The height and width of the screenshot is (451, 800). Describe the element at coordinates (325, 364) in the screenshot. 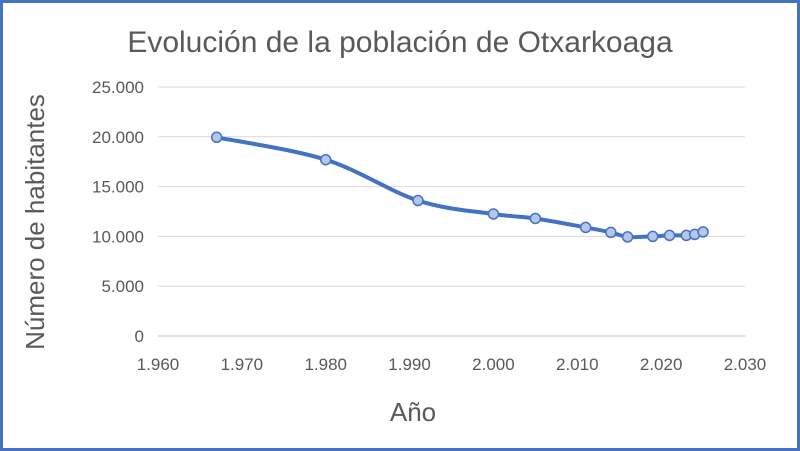

I see `x-tick-label: 1.980` at that location.